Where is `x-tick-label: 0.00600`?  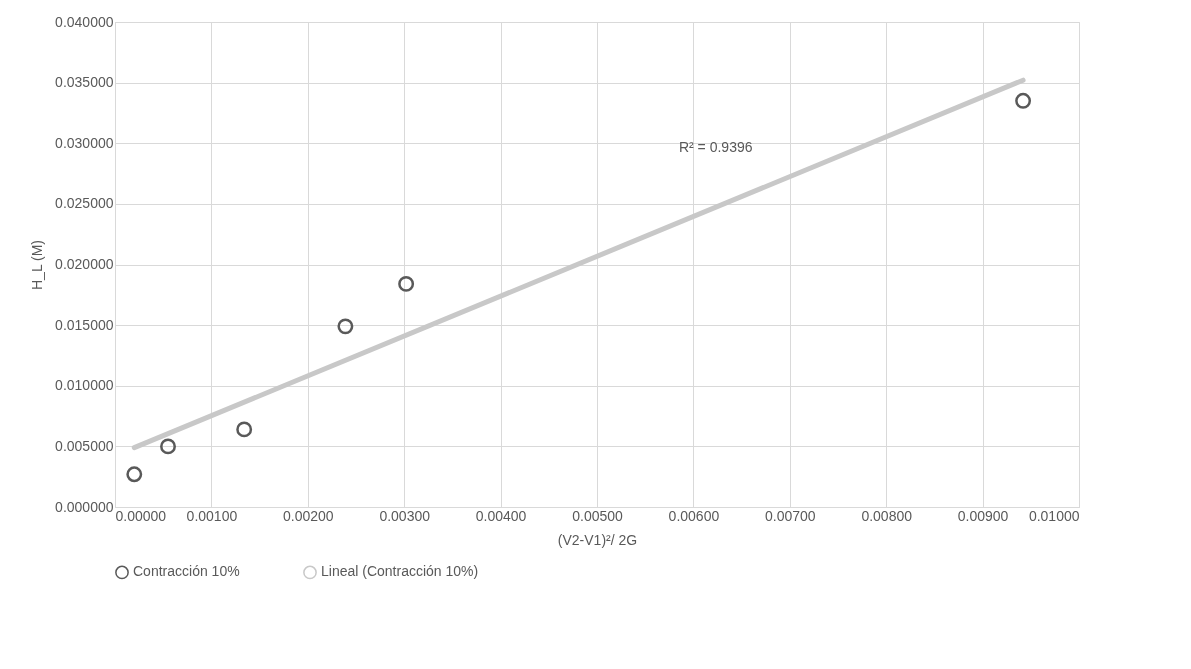
x-tick-label: 0.00600 is located at coordinates (694, 515).